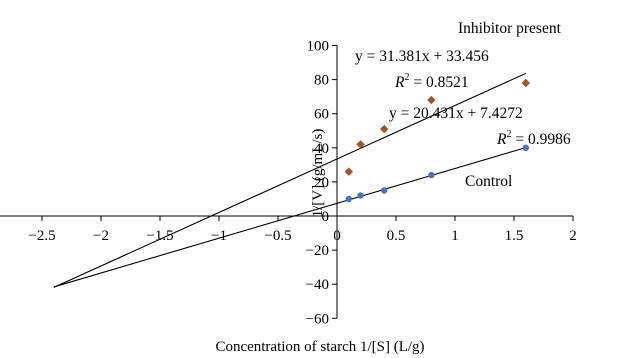 This screenshot has height=358, width=638. I want to click on y-tick-label: 0, so click(326, 217).